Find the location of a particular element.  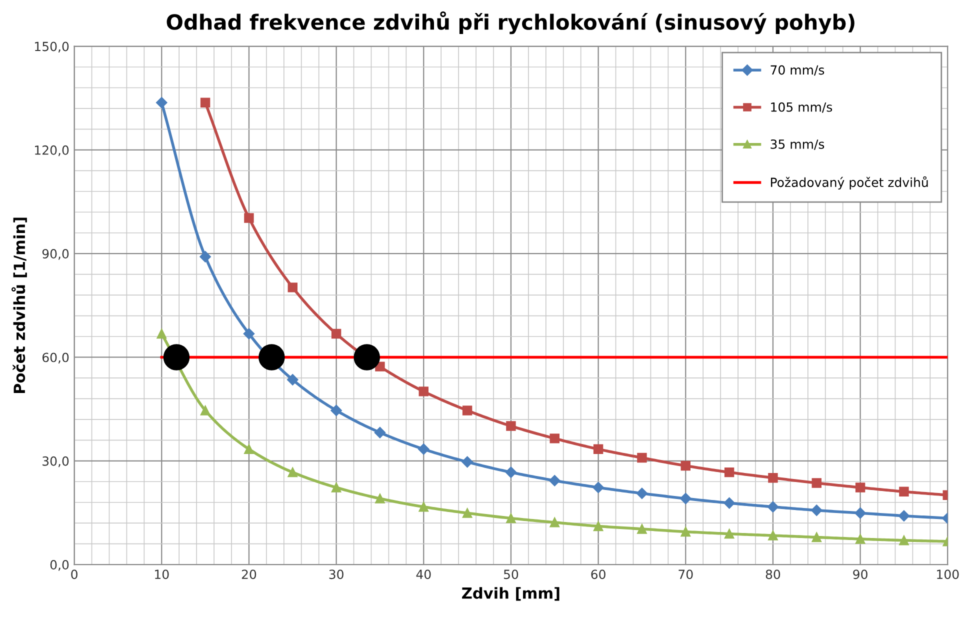

x-tick-label: 30 is located at coordinates (336, 575).